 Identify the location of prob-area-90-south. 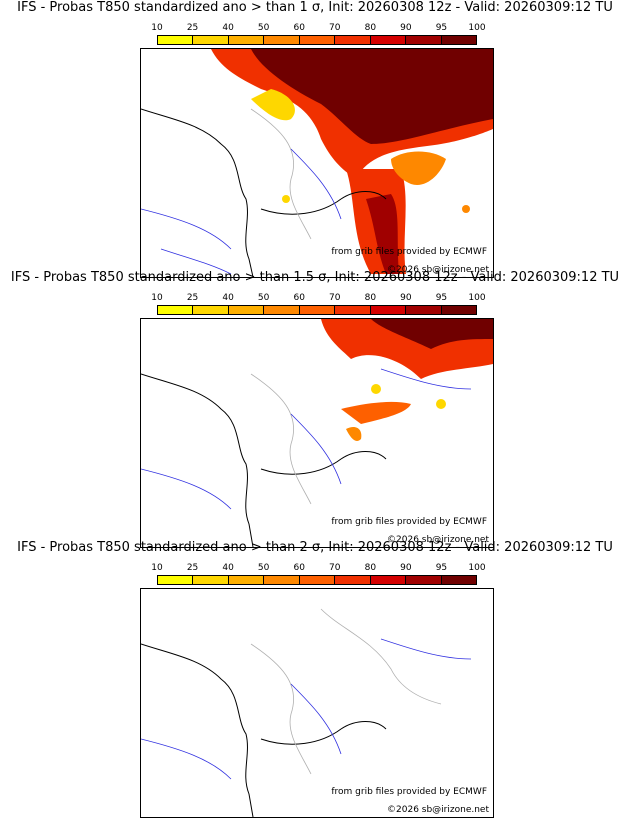
(382, 234).